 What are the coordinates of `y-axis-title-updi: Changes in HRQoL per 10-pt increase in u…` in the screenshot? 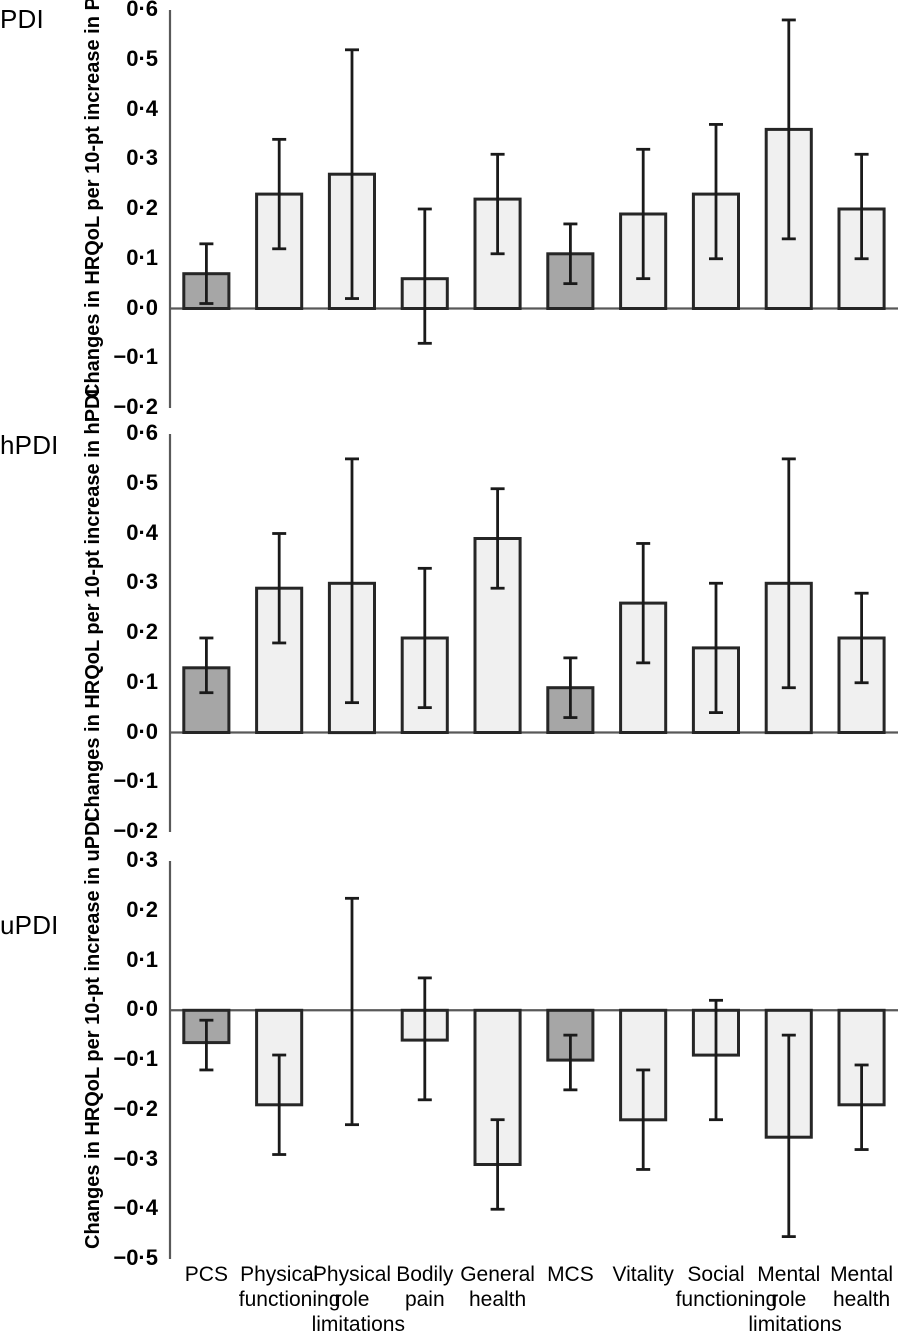 It's located at (93, 1032).